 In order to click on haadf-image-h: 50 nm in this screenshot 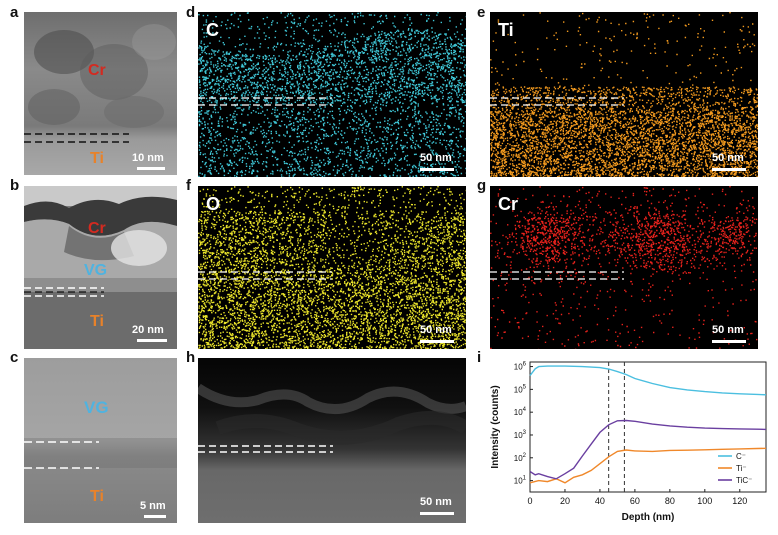, I will do `click(332, 440)`.